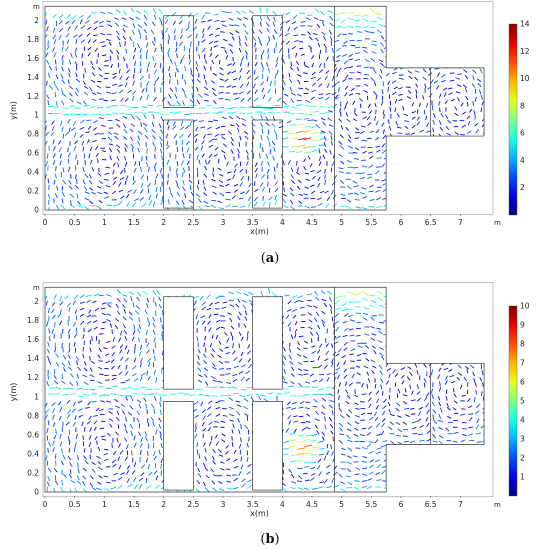 This screenshot has width=540, height=550. What do you see at coordinates (497, 505) in the screenshot?
I see `x-unit-label: m` at bounding box center [497, 505].